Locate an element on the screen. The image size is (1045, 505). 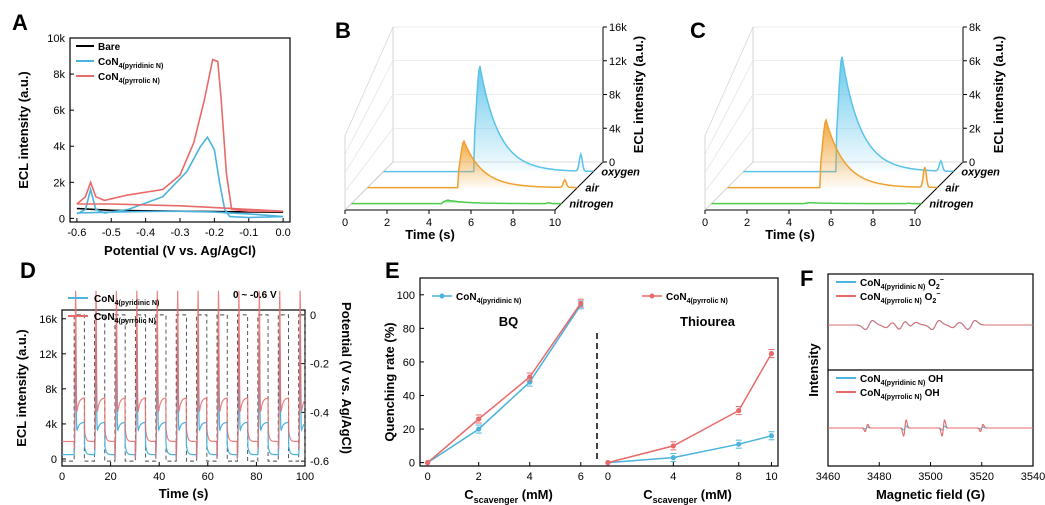
x-axis-label-a: Potential (V vs. Ag/AgCl) is located at coordinates (180, 250).